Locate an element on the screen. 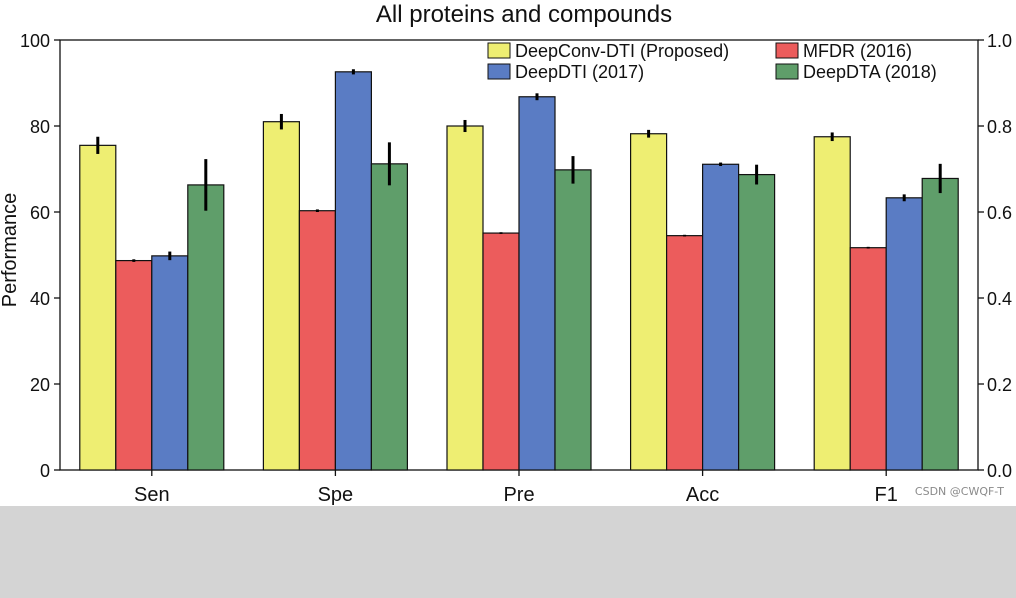  y-axis-label: Performance is located at coordinates (10, 250).